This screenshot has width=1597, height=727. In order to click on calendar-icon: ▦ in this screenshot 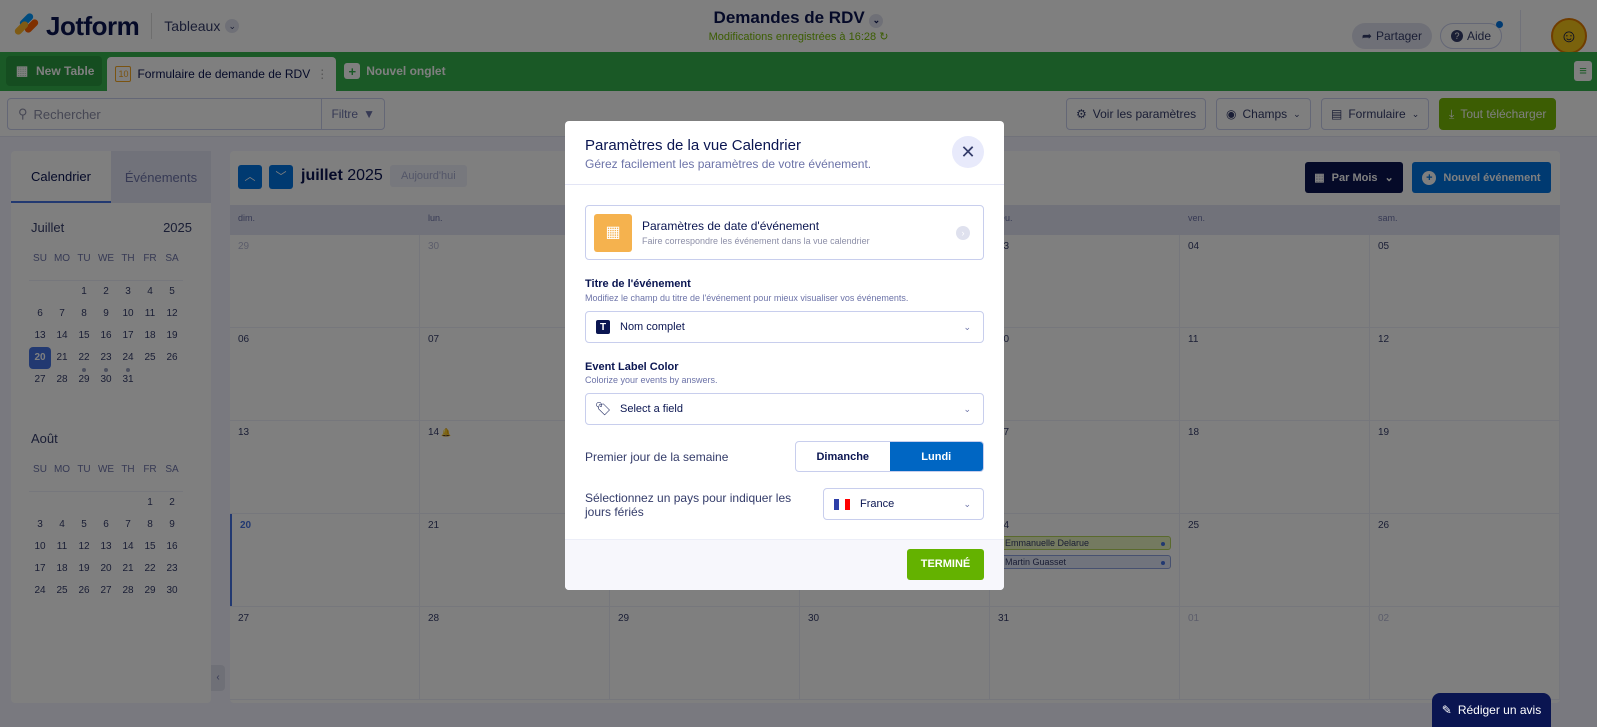, I will do `click(613, 232)`.